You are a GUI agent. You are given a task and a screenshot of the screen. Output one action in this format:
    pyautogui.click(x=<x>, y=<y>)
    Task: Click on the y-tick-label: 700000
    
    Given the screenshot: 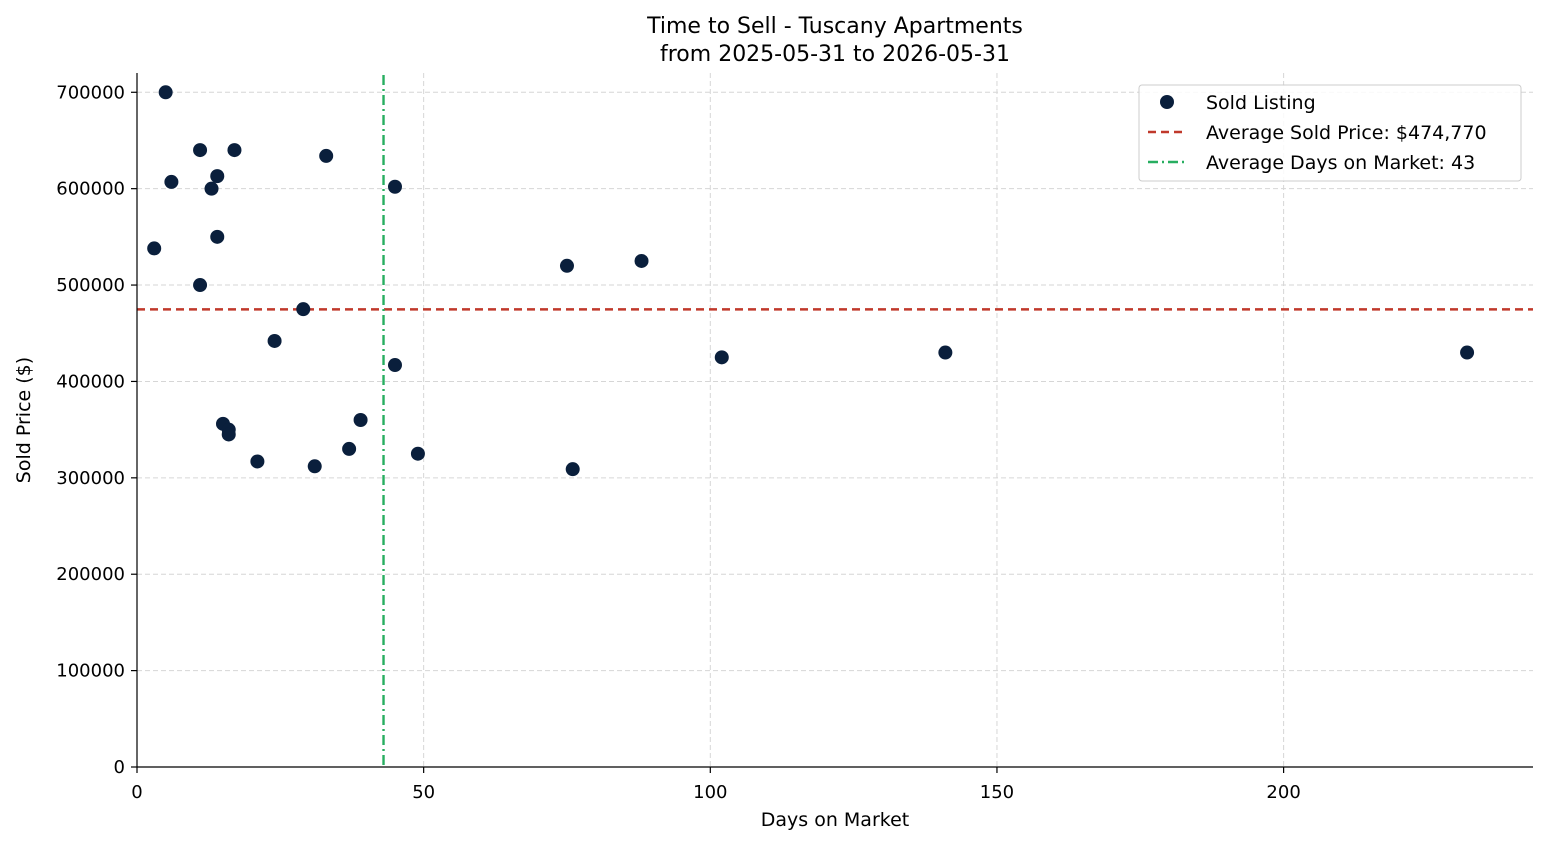 What is the action you would take?
    pyautogui.click(x=90, y=92)
    